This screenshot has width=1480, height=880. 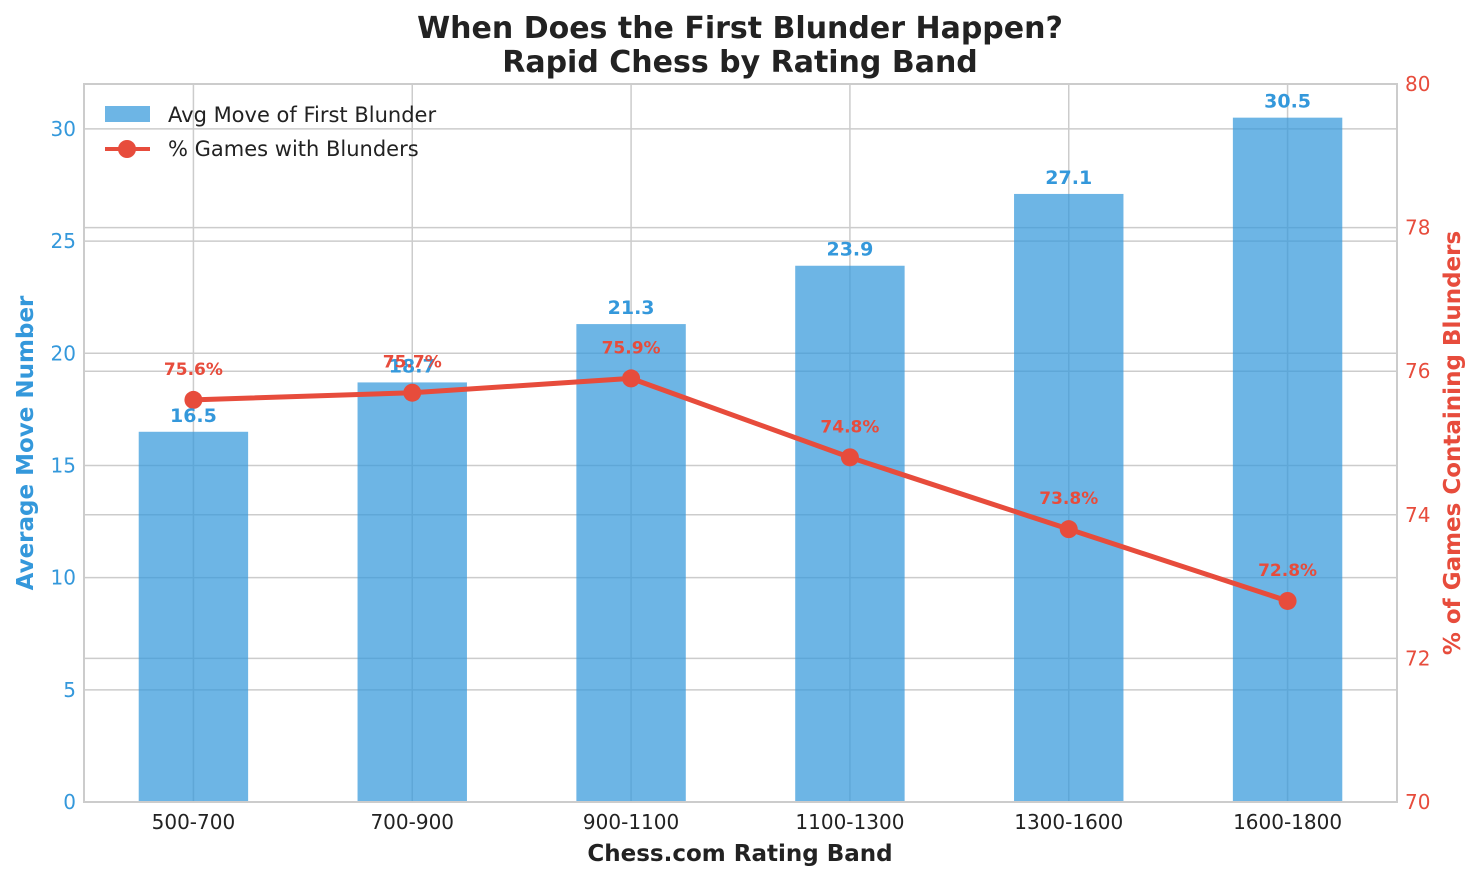 What do you see at coordinates (1417, 371) in the screenshot?
I see `y-right-tick-label-3: 76` at bounding box center [1417, 371].